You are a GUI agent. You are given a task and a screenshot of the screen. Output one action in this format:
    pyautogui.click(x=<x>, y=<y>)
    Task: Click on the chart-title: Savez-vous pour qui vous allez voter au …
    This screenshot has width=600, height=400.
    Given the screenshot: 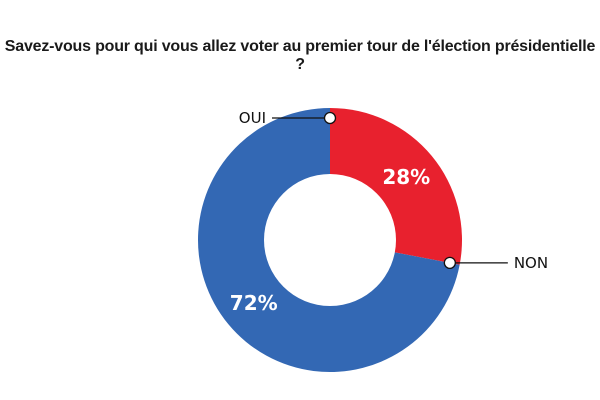 What is the action you would take?
    pyautogui.click(x=300, y=55)
    